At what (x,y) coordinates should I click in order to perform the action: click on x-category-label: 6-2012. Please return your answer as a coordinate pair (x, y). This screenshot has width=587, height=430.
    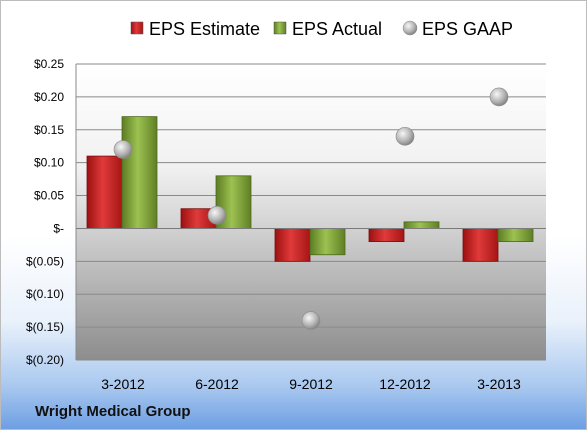
    Looking at the image, I should click on (217, 384).